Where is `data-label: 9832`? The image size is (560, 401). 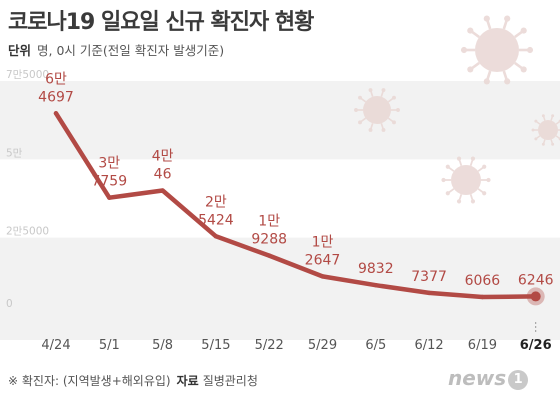 data-label: 9832 is located at coordinates (376, 269).